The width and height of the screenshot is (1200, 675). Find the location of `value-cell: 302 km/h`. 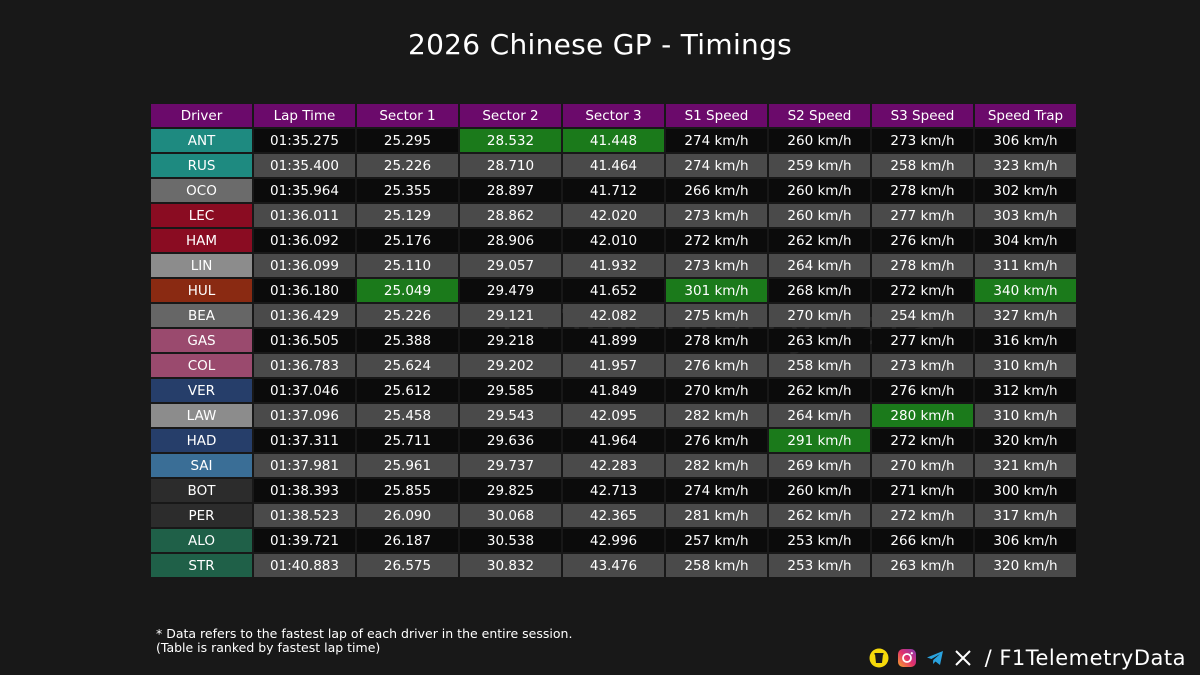

value-cell: 302 km/h is located at coordinates (1025, 190).